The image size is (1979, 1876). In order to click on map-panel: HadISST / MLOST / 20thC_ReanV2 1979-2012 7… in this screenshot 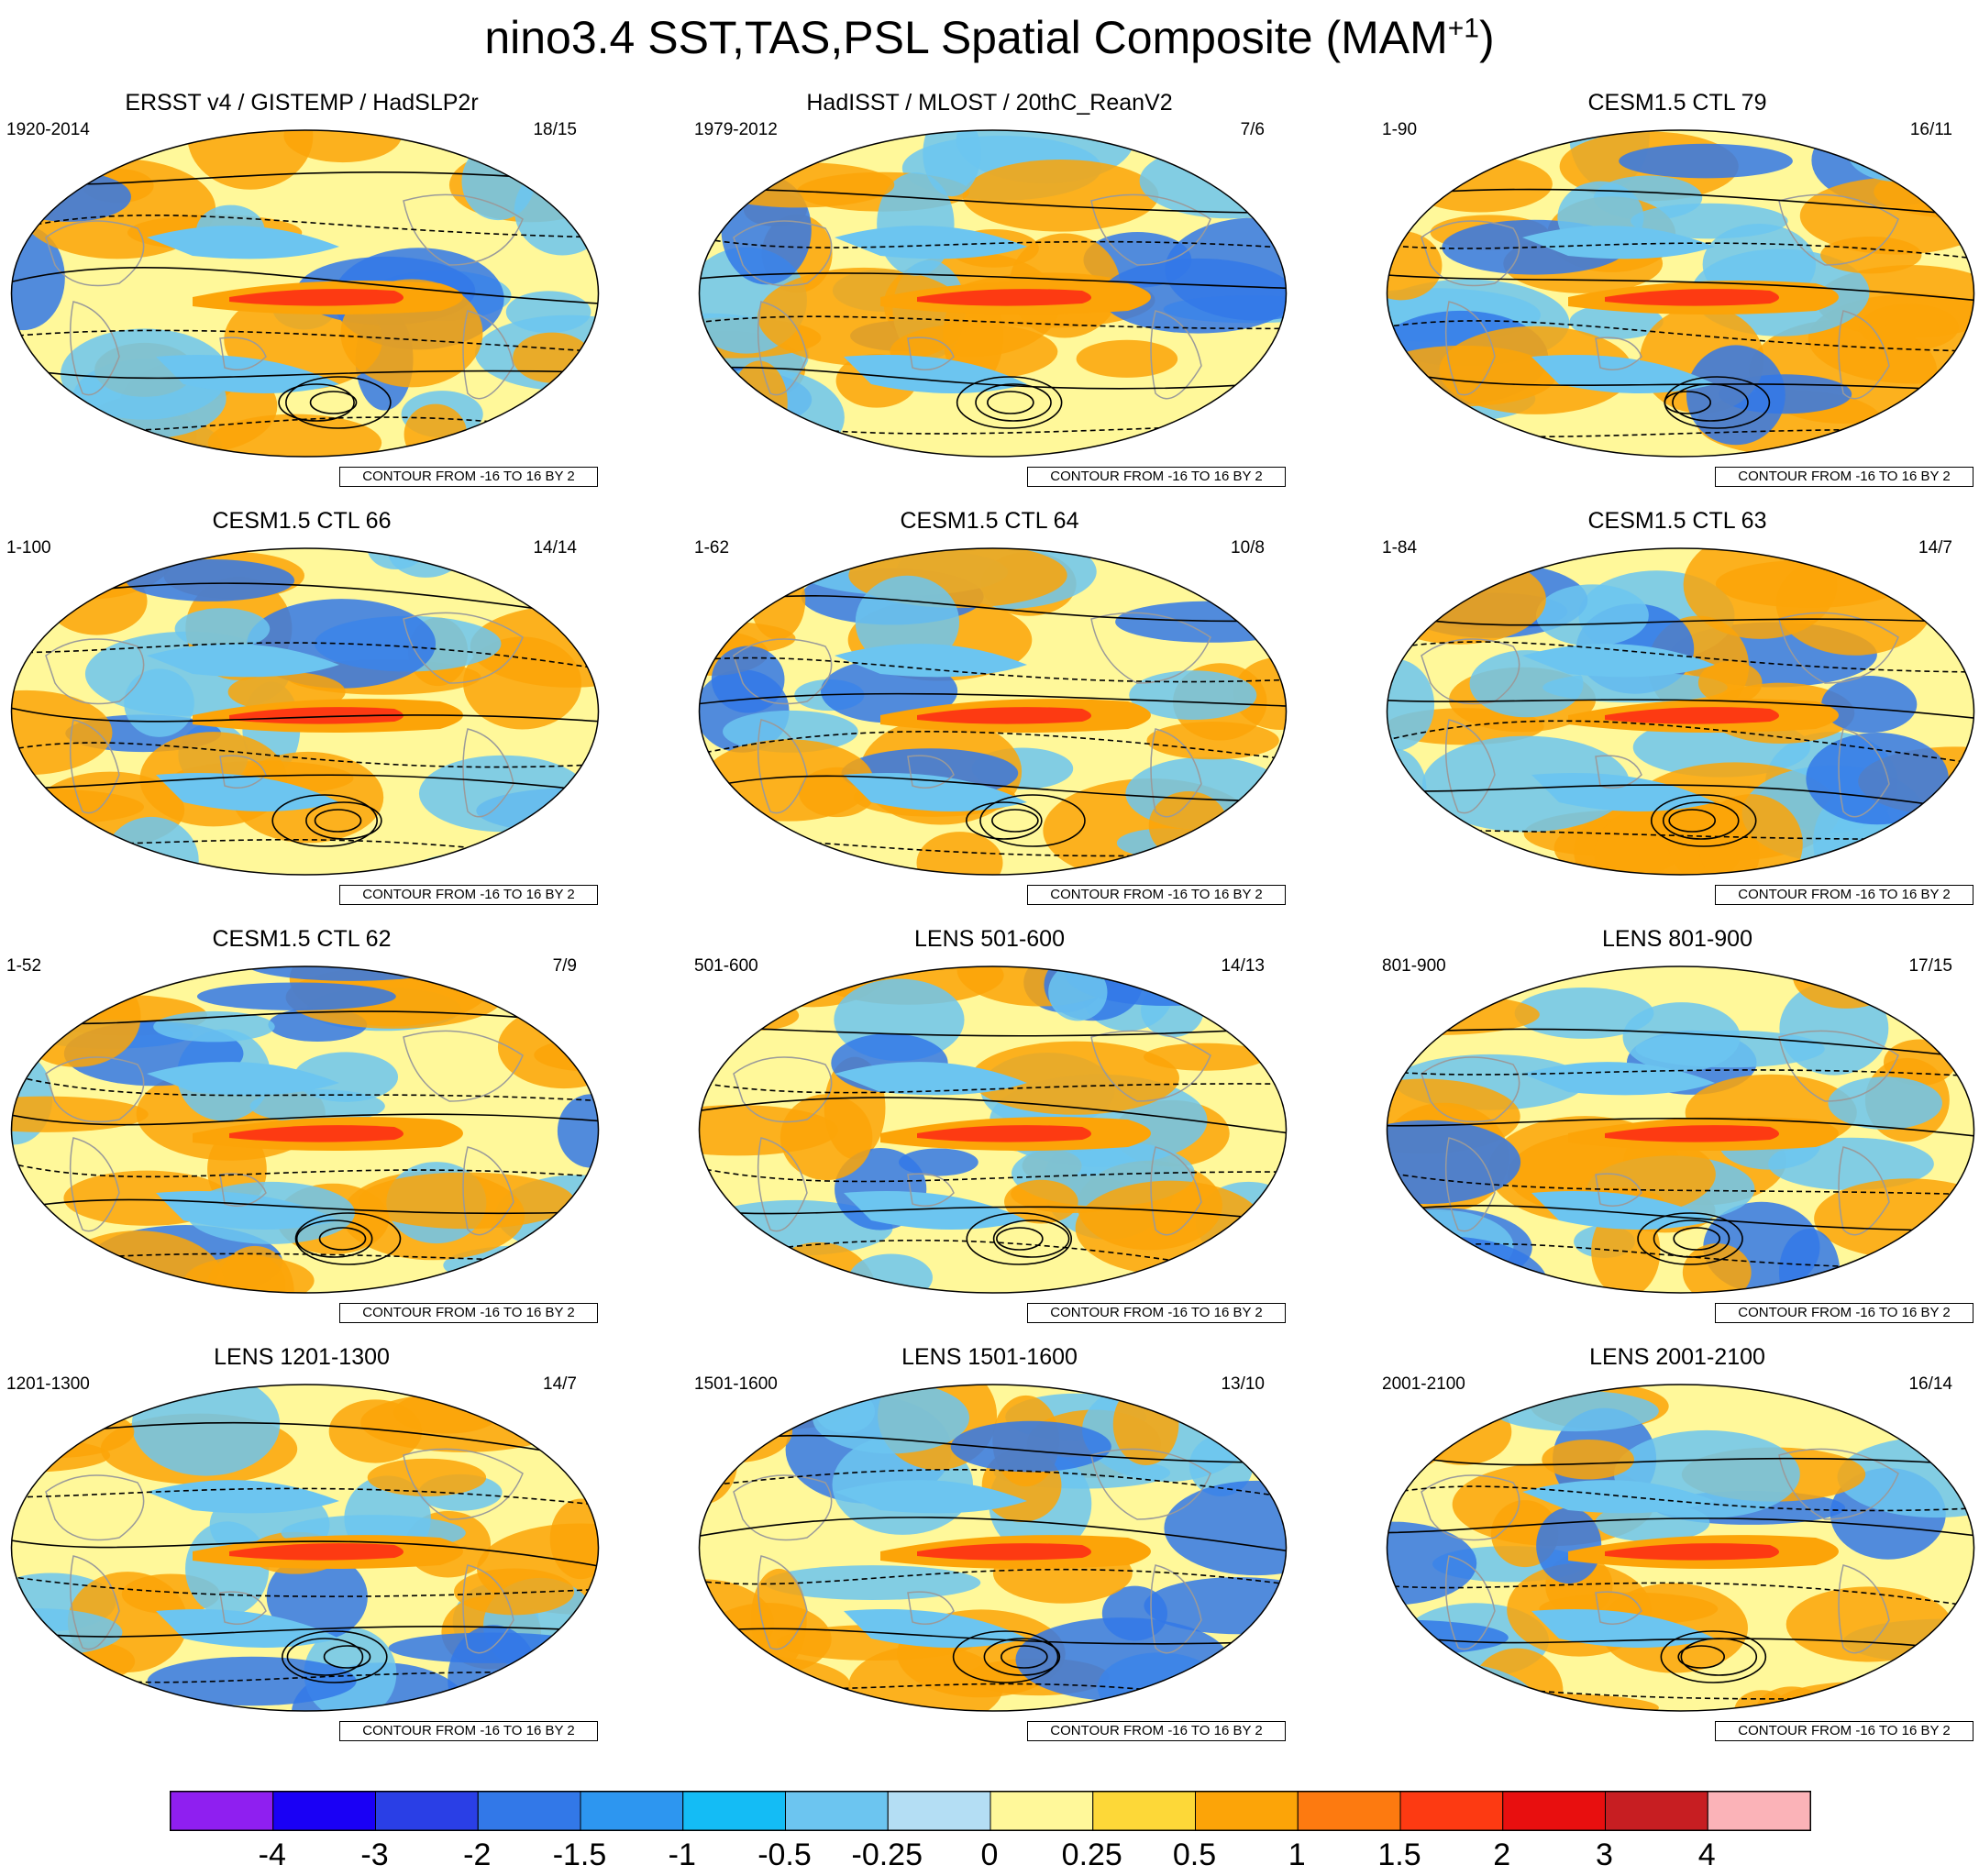, I will do `click(1013, 297)`.